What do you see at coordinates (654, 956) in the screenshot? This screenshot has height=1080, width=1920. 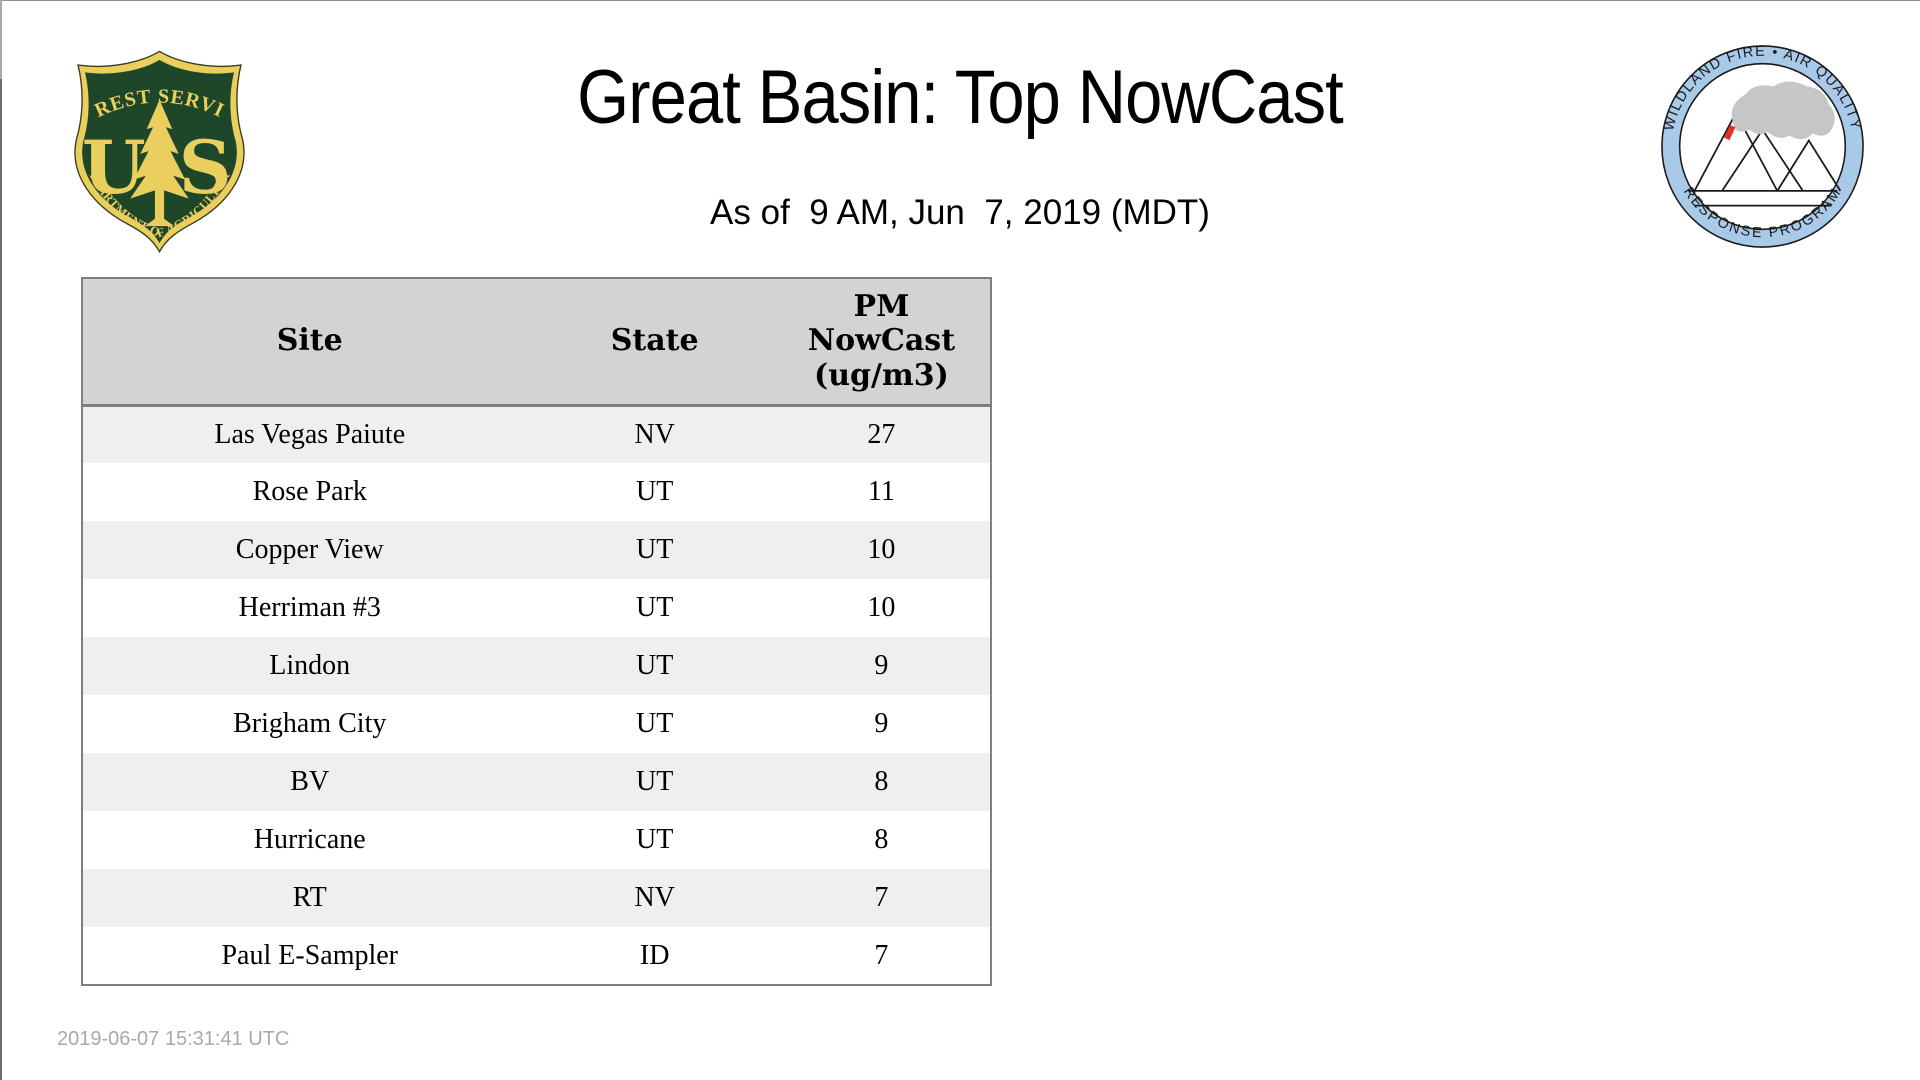 I see `cell-state: ID` at bounding box center [654, 956].